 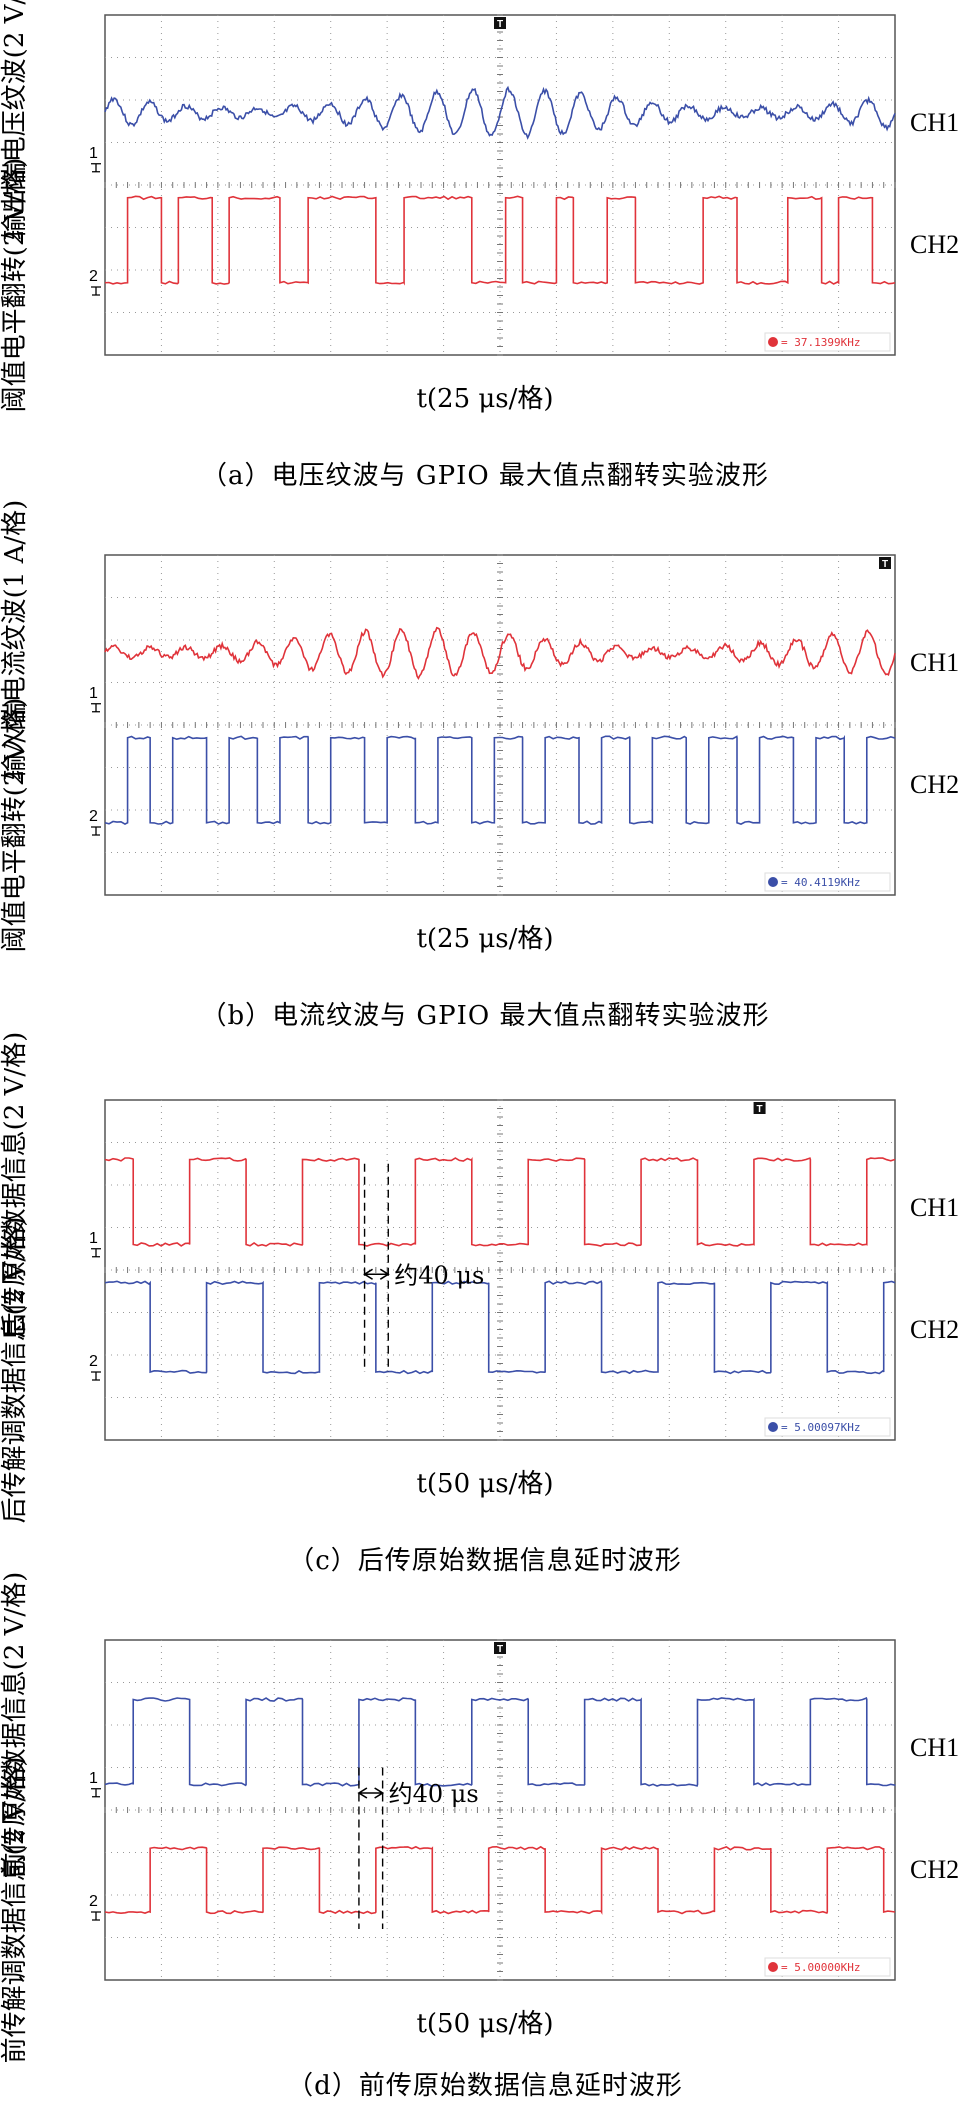 I want to click on freq-readout: = 5.00097KHz, so click(x=820, y=1427).